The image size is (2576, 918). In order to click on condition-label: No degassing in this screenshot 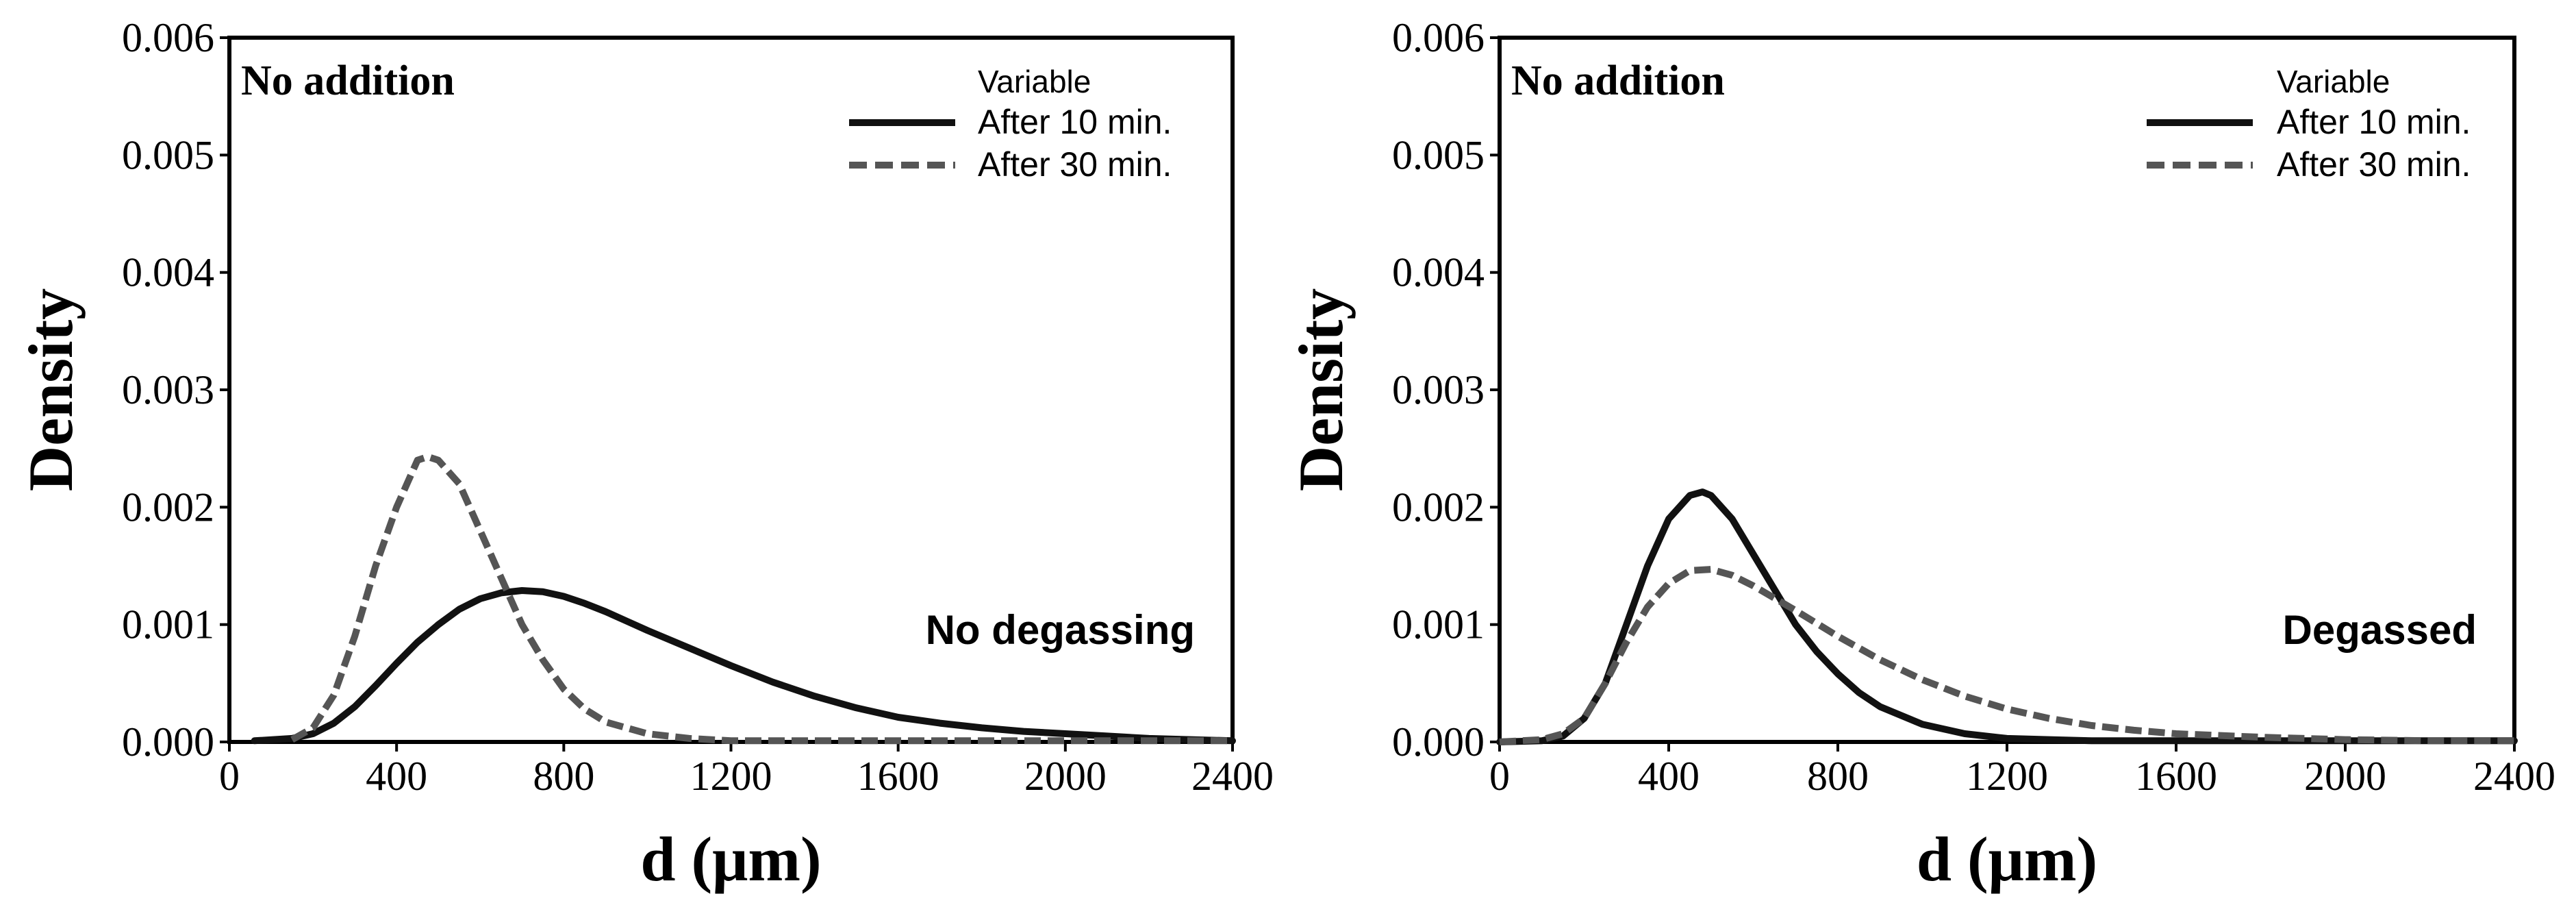, I will do `click(1060, 630)`.